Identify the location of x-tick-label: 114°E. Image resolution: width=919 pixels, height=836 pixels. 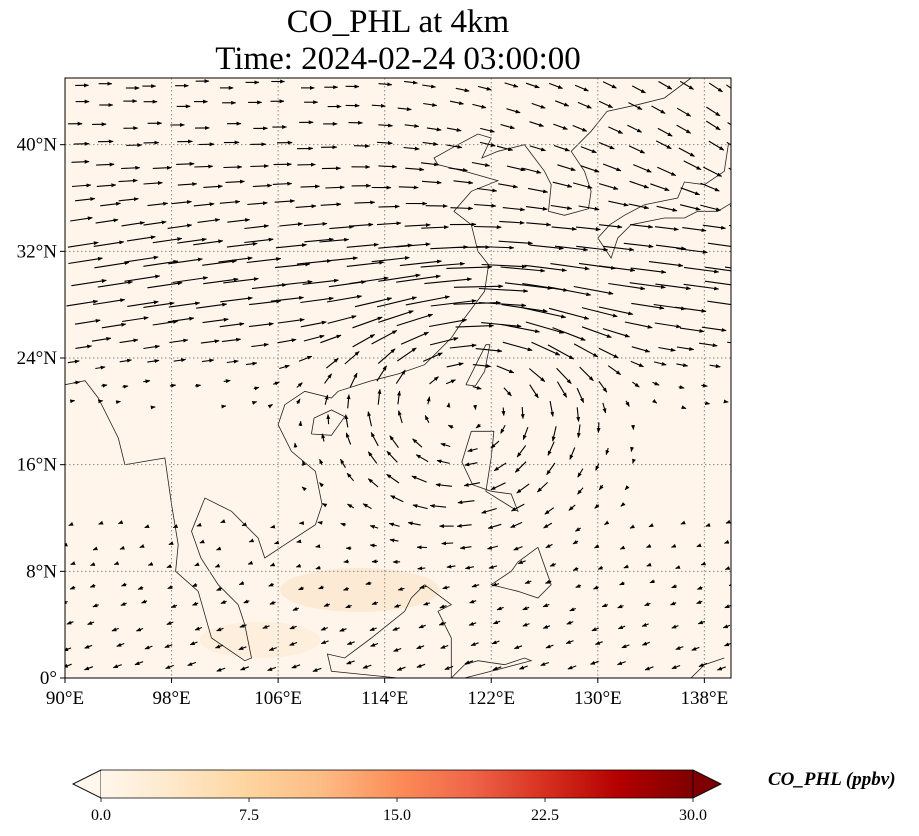
(384, 698).